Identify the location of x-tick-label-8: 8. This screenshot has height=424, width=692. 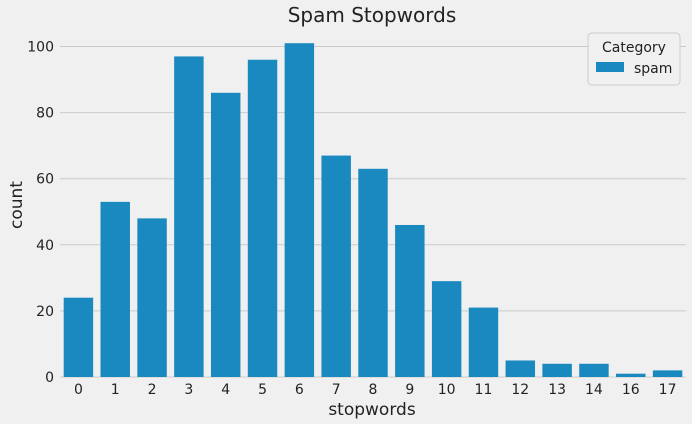
(373, 390).